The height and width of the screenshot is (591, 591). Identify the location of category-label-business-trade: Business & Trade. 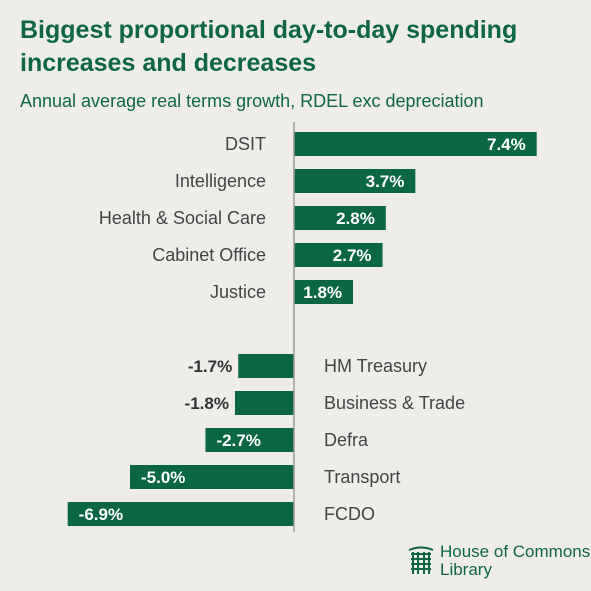
(394, 403).